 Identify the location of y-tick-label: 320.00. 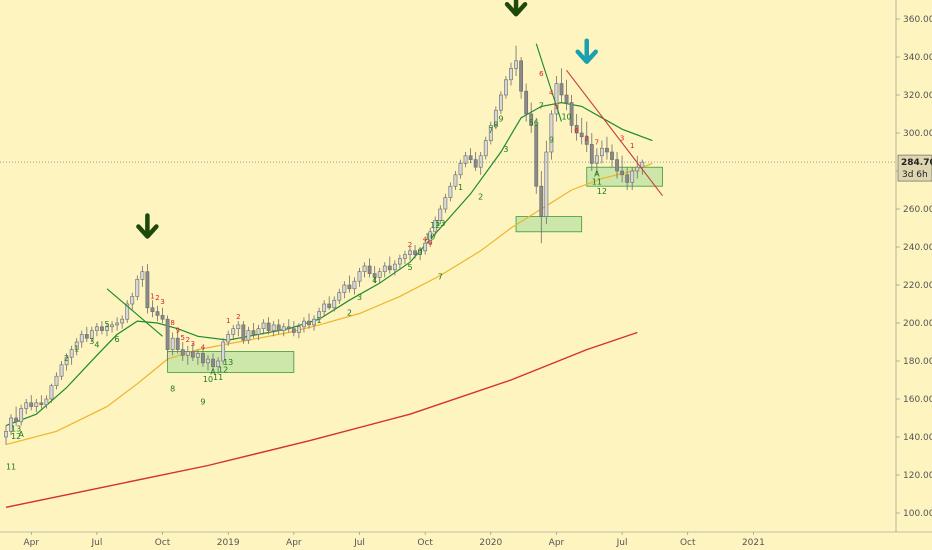
(917, 96).